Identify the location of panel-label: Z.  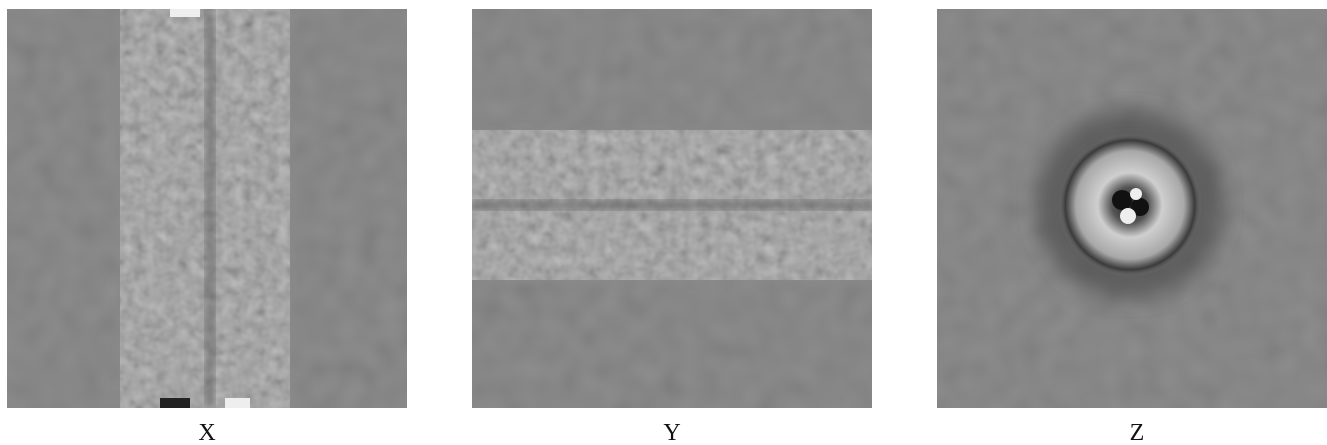
(1137, 432).